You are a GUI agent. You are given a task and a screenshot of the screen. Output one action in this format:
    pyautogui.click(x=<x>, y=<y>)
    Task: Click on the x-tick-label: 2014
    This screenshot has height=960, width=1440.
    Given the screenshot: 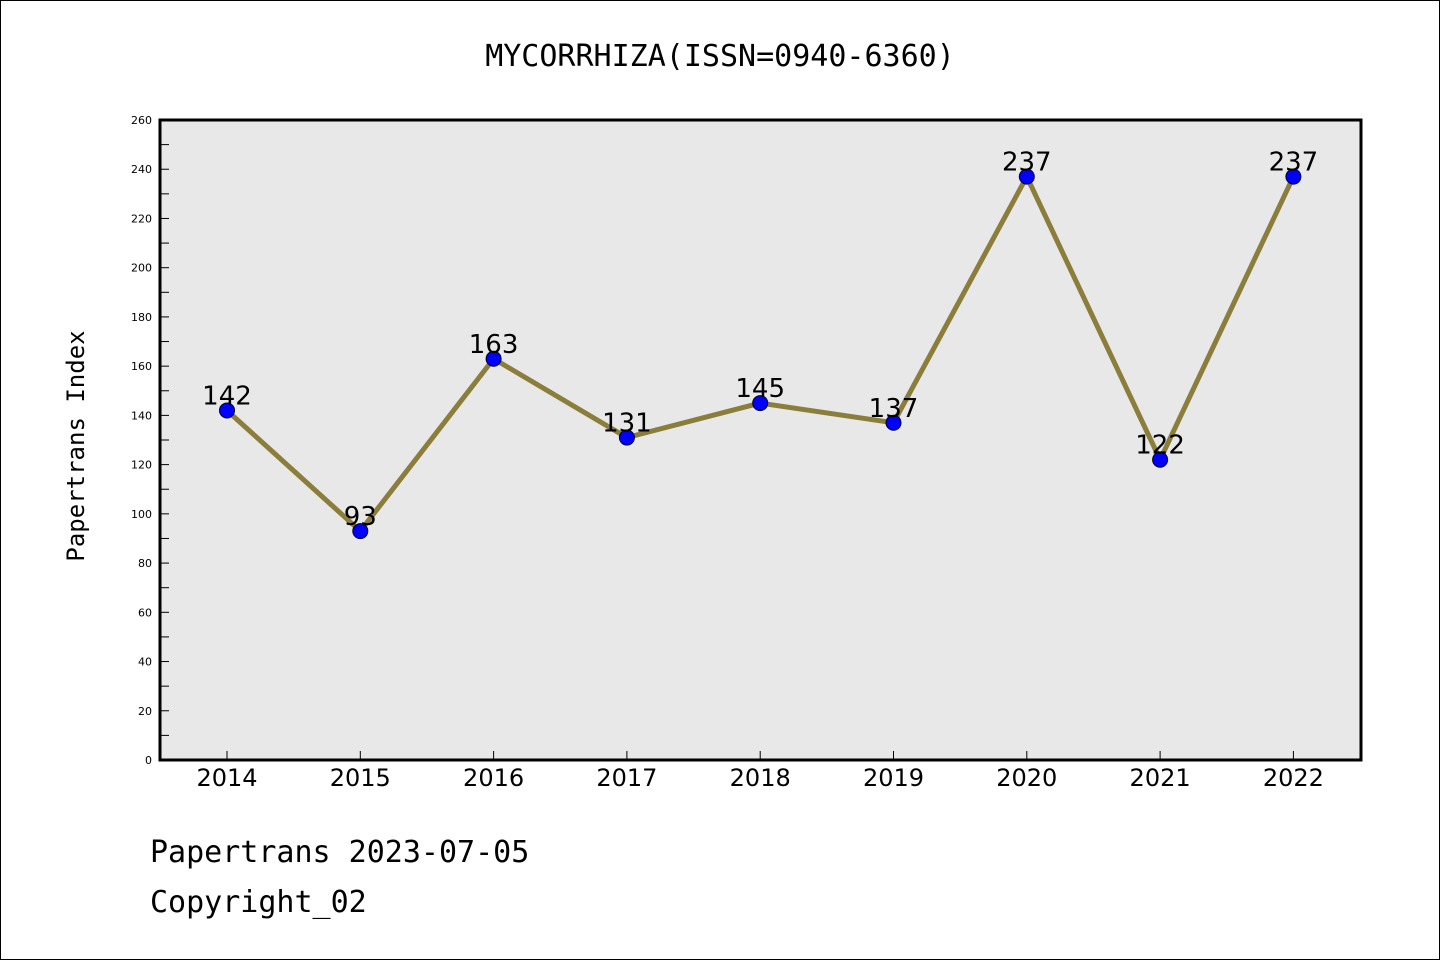 What is the action you would take?
    pyautogui.click(x=226, y=778)
    